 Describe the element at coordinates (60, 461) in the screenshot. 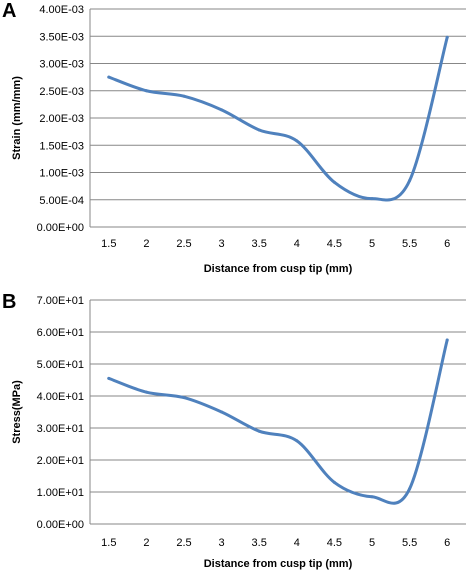

I see `y-tick-label: 2.00E+01` at that location.